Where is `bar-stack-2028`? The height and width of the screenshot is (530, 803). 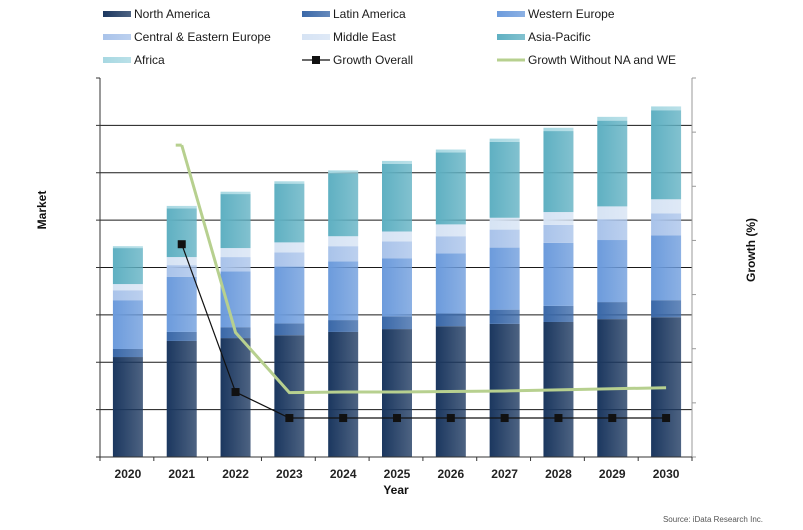
bar-stack-2028 is located at coordinates (558, 292).